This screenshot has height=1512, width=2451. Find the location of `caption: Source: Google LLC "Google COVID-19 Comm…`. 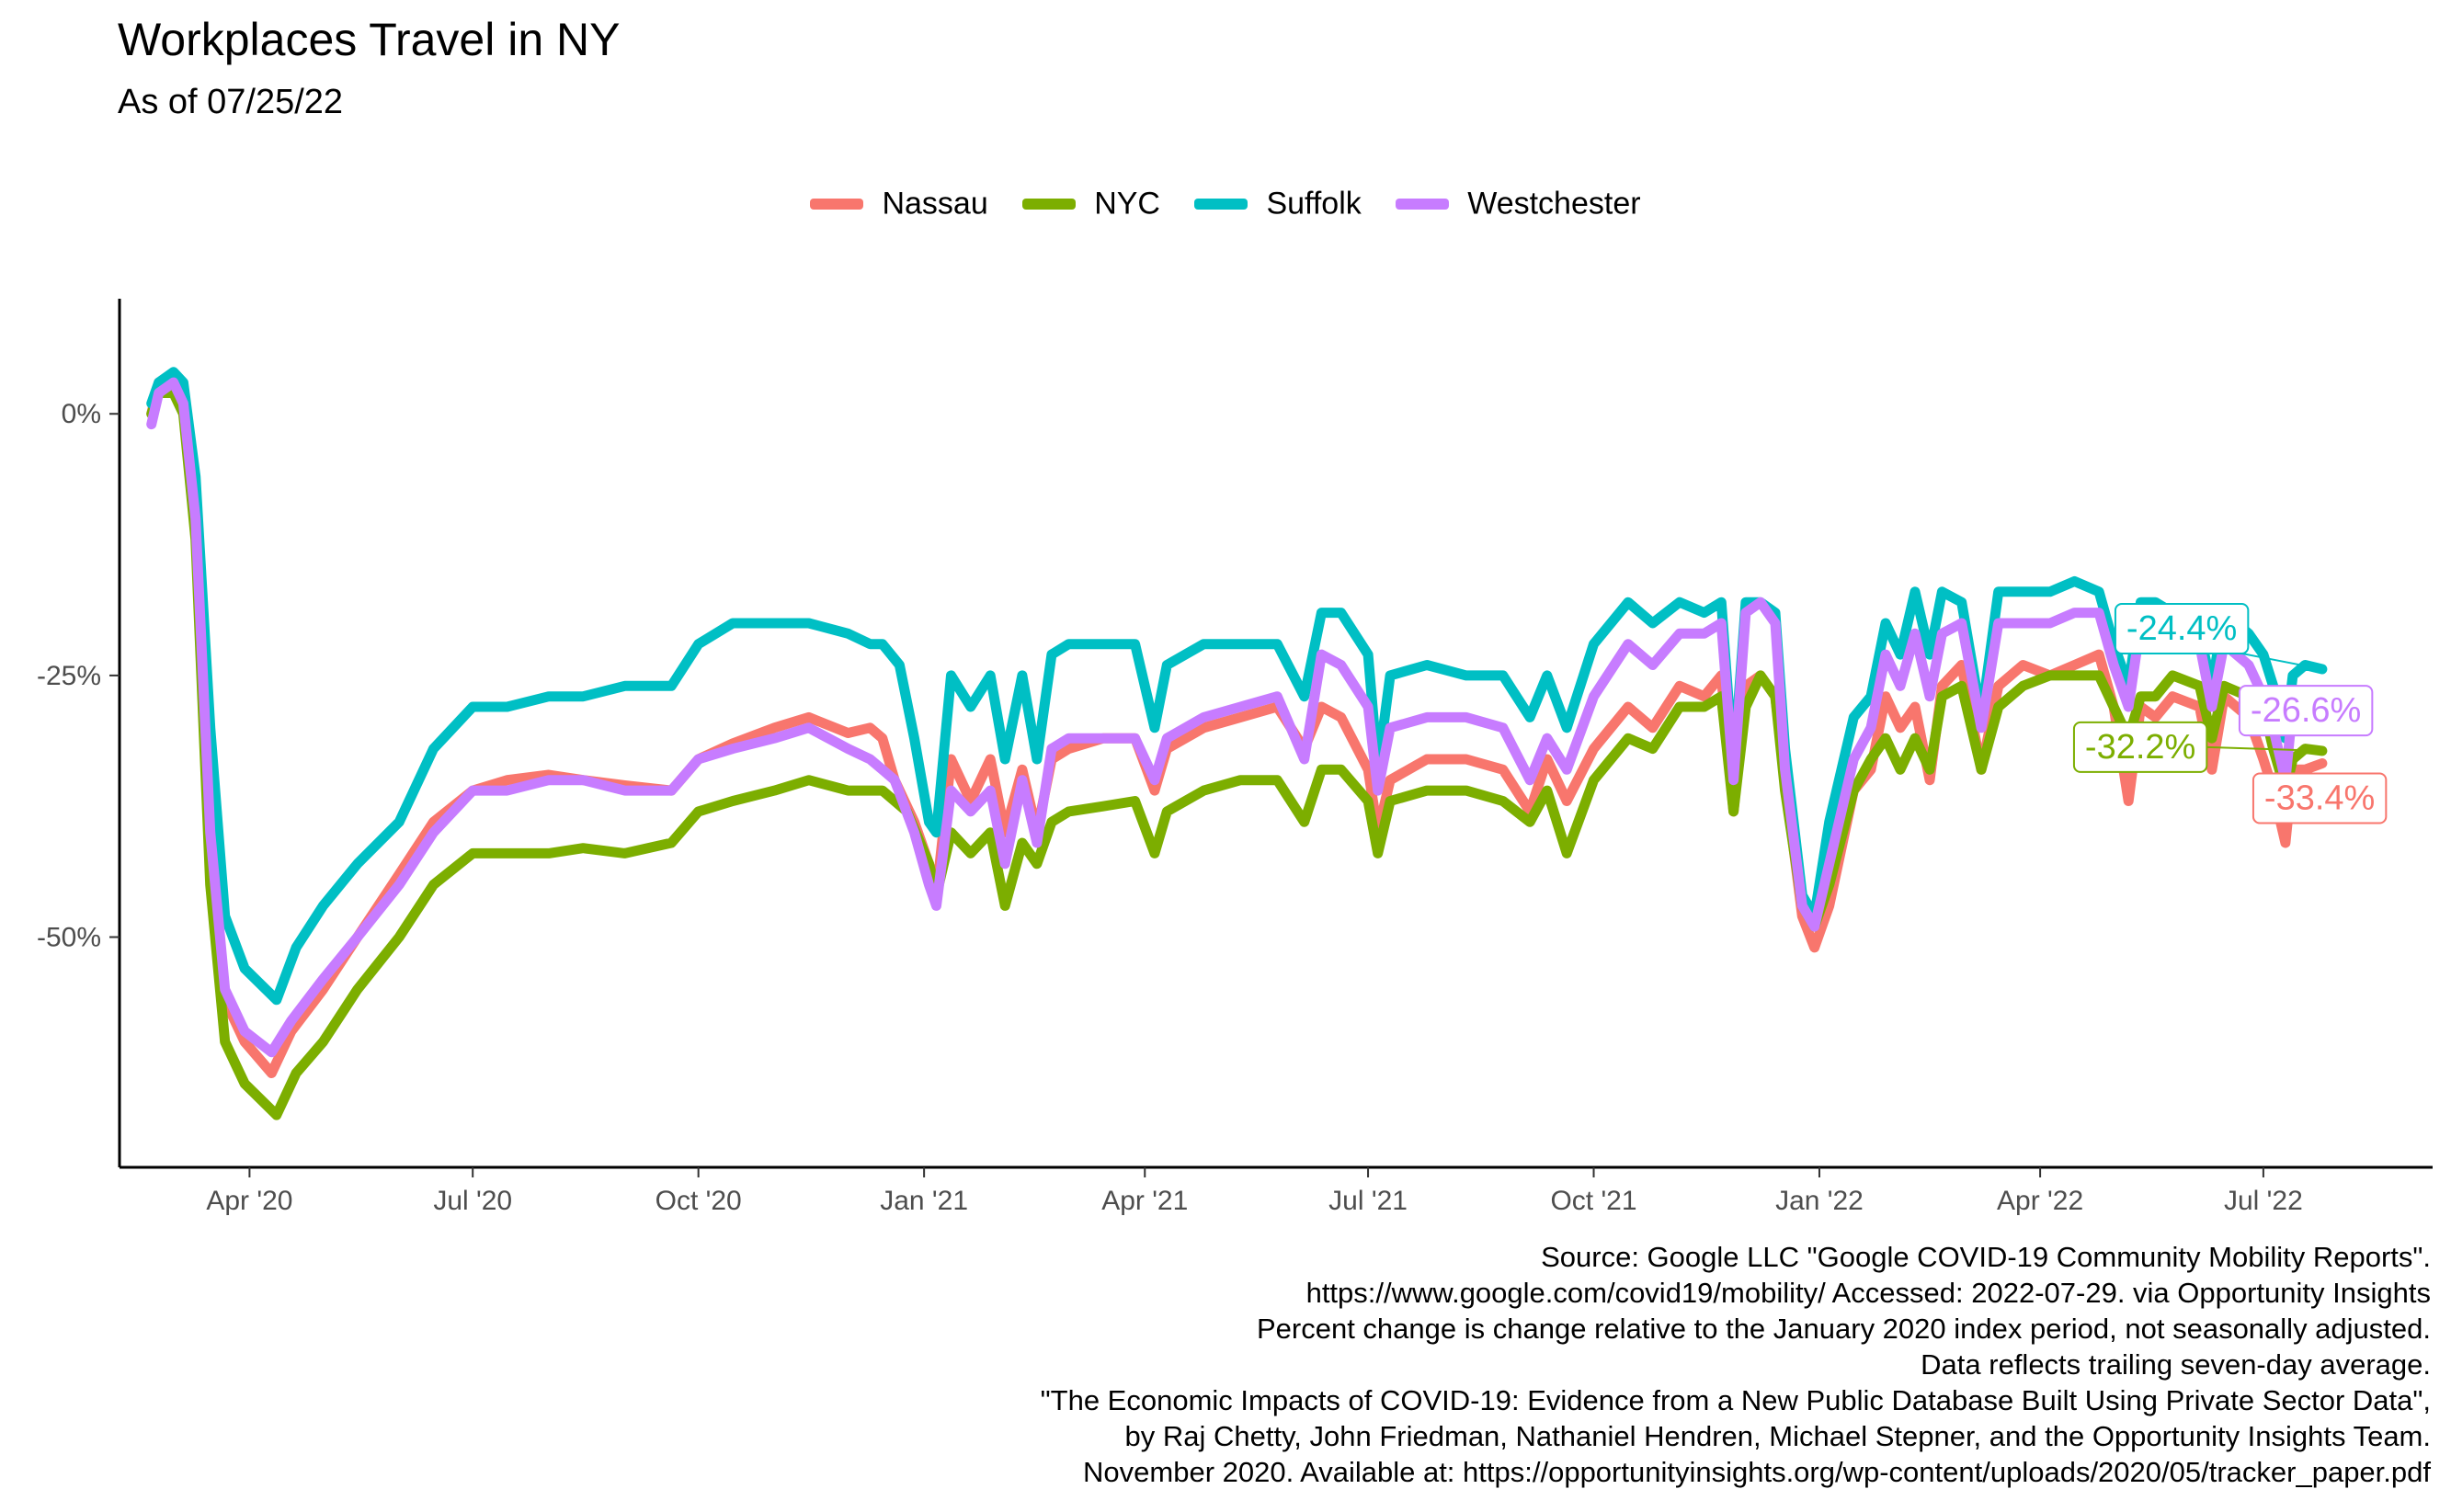

caption: Source: Google LLC "Google COVID-19 Comm… is located at coordinates (1736, 1364).